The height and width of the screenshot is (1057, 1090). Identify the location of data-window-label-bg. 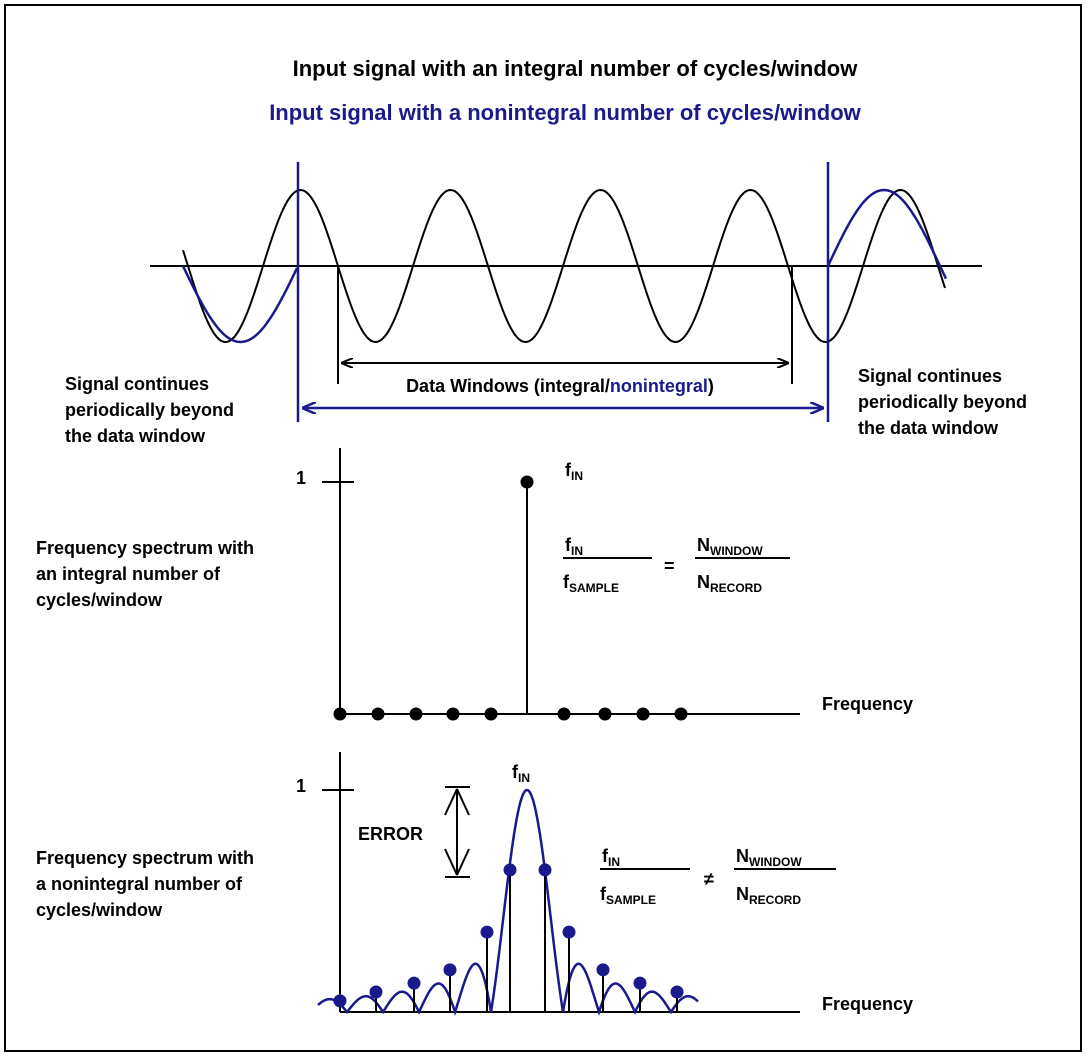
(562, 385).